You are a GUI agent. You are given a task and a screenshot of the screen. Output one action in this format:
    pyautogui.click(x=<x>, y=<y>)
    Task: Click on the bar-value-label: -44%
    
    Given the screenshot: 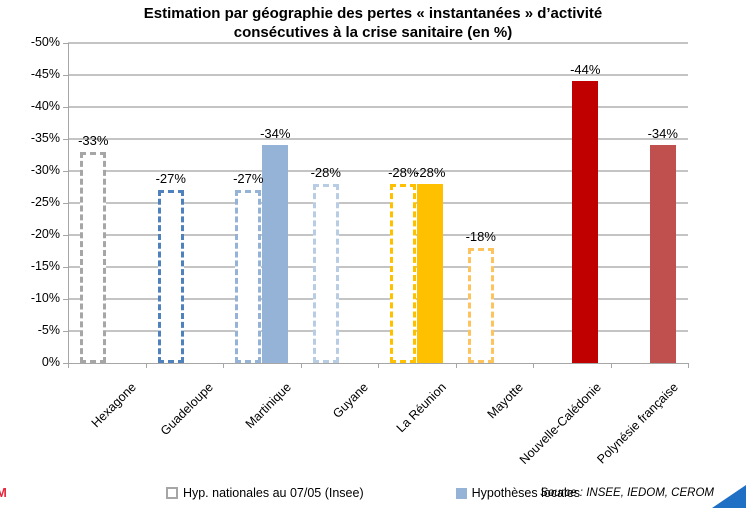 What is the action you would take?
    pyautogui.click(x=585, y=70)
    